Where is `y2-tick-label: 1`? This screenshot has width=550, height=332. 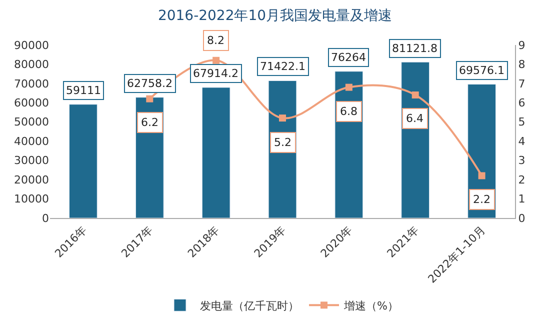
y2-tick-label: 1 is located at coordinates (522, 199).